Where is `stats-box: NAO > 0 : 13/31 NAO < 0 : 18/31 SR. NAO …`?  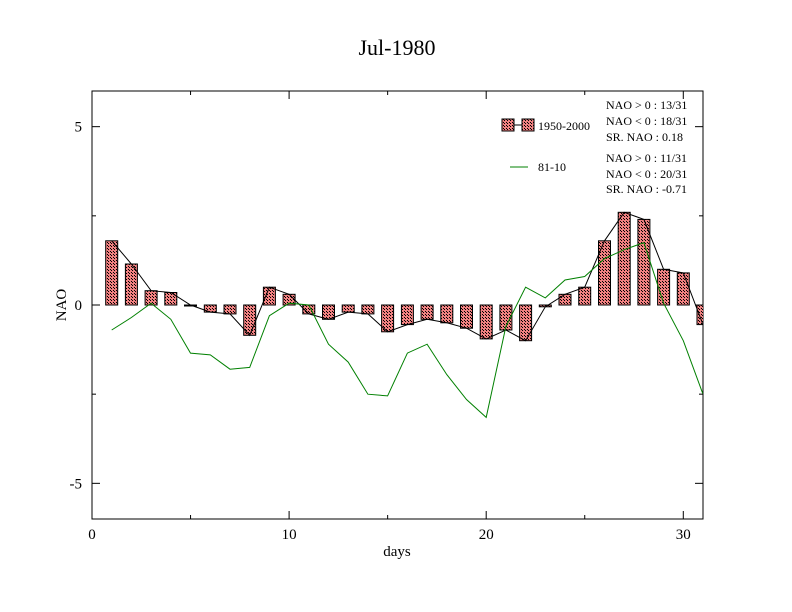 stats-box: NAO > 0 : 13/31 NAO < 0 : 18/31 SR. NAO … is located at coordinates (646, 147).